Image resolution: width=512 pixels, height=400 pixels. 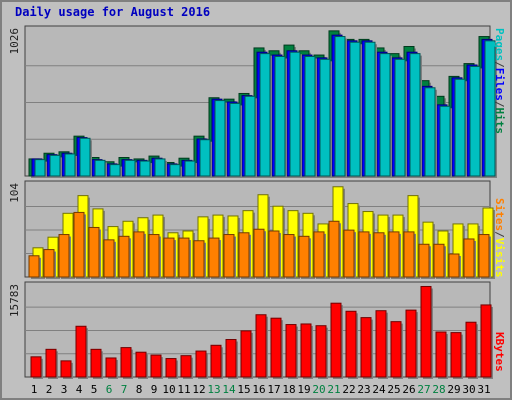 What do you see at coordinates (438, 389) in the screenshot?
I see `x-tick-label: 28` at bounding box center [438, 389].